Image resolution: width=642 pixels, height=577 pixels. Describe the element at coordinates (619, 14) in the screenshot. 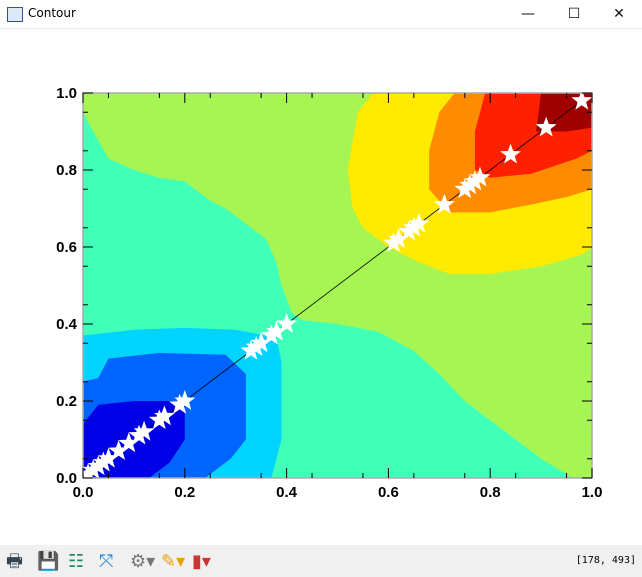

I see `close-button: ✕` at that location.